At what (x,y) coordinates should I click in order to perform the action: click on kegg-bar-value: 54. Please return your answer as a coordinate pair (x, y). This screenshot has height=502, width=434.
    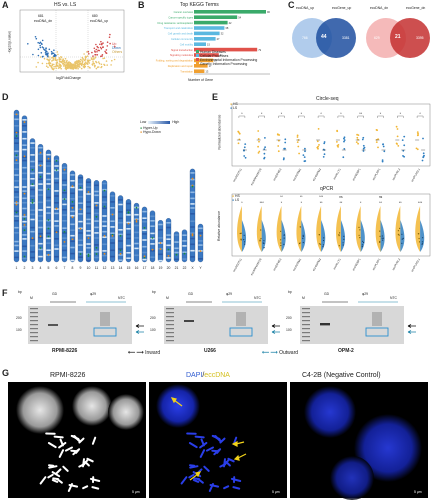
    Looking at the image, I should click on (239, 17).